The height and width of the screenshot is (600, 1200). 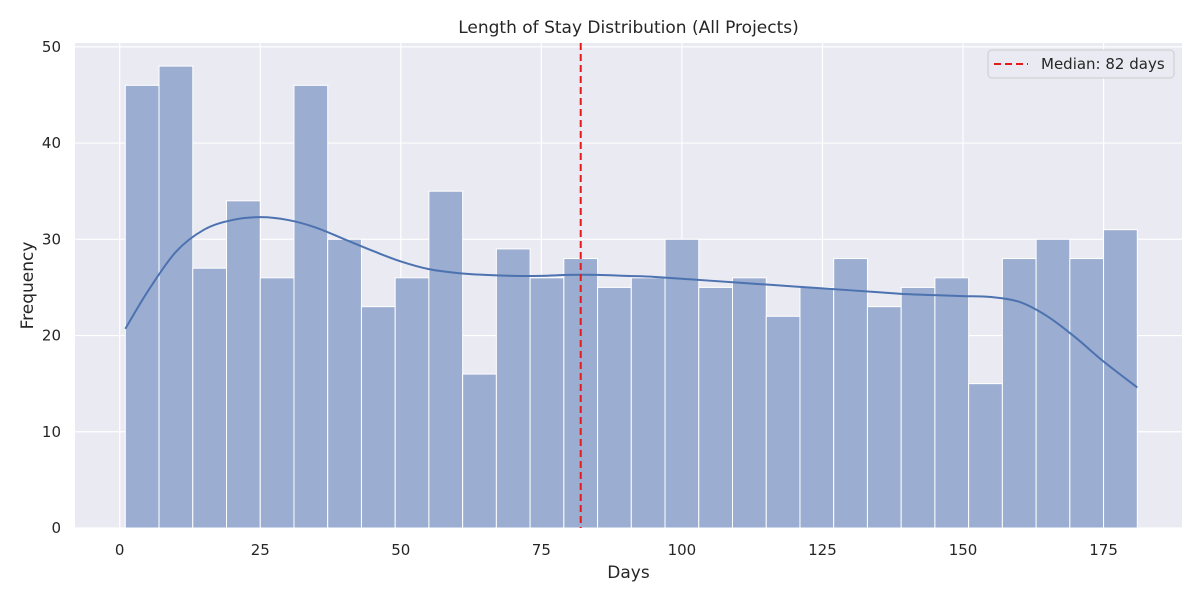 I want to click on y-tick-label: 0, so click(x=56, y=528).